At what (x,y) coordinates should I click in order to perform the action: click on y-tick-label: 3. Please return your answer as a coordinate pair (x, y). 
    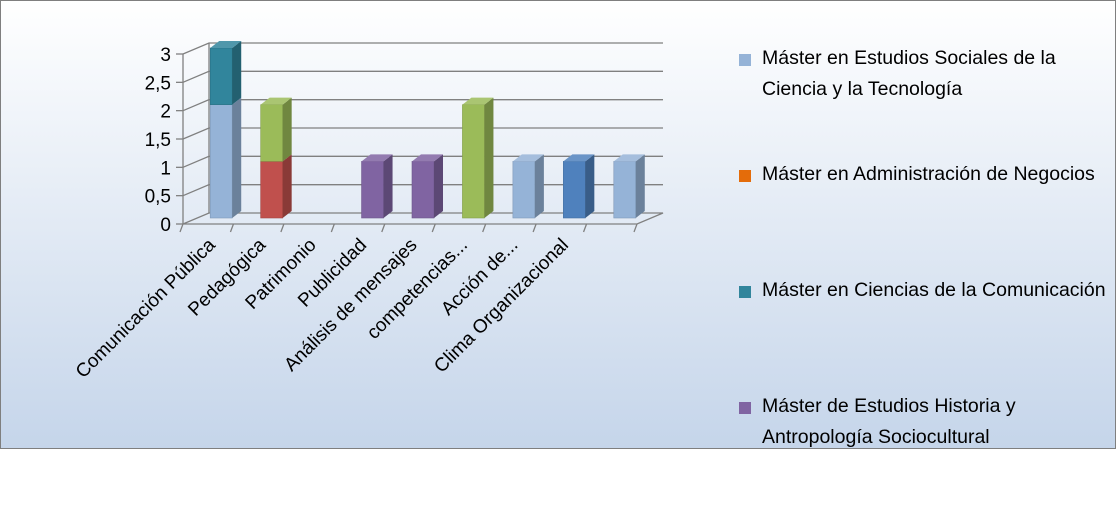
    Looking at the image, I should click on (165, 55).